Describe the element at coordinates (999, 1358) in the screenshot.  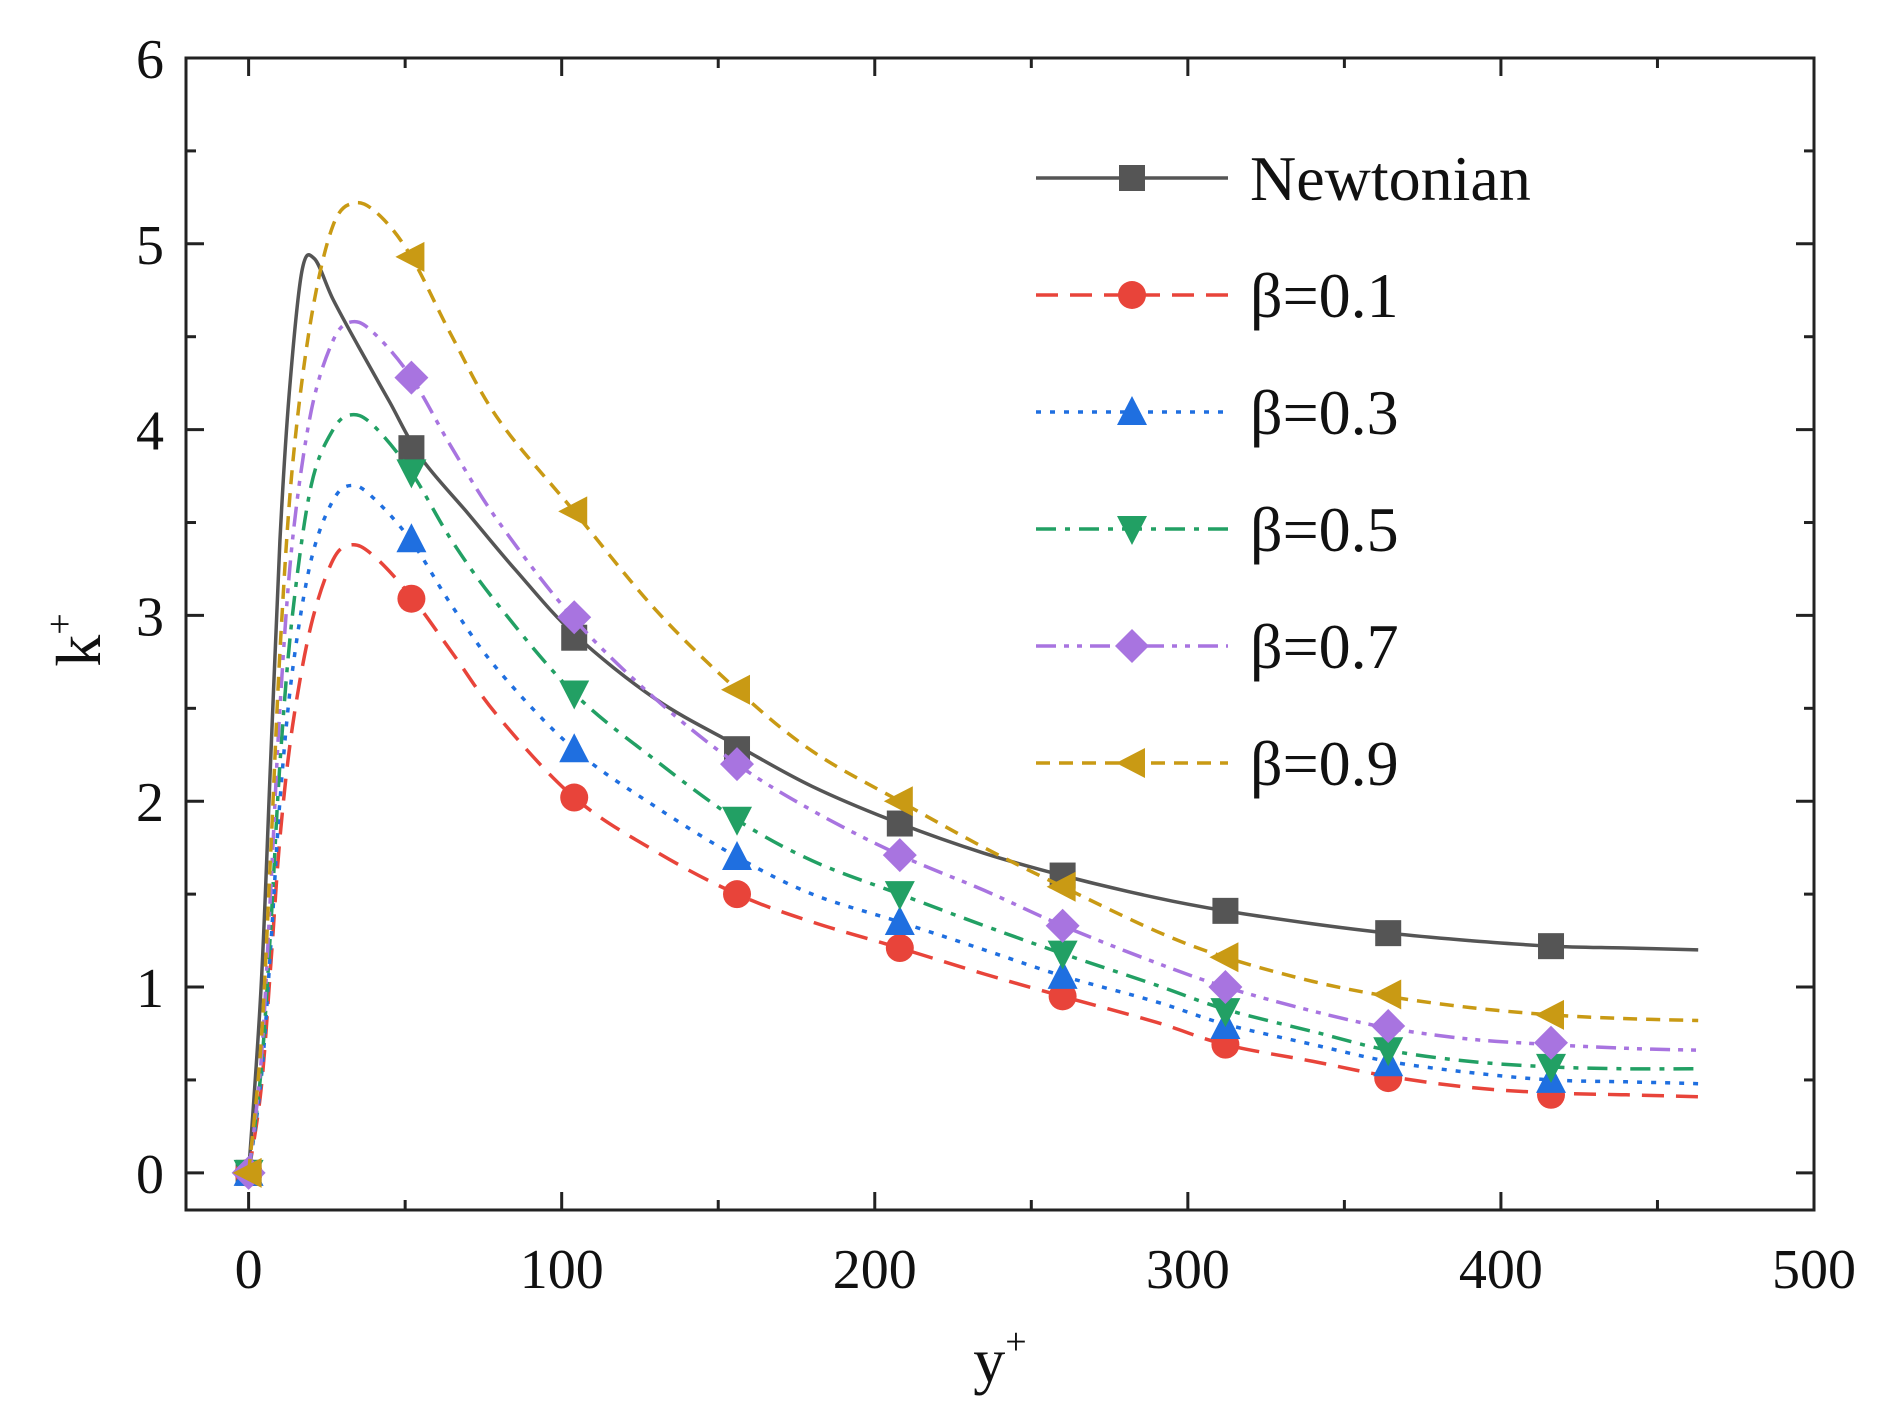
I see `x-axis-label: y+` at that location.